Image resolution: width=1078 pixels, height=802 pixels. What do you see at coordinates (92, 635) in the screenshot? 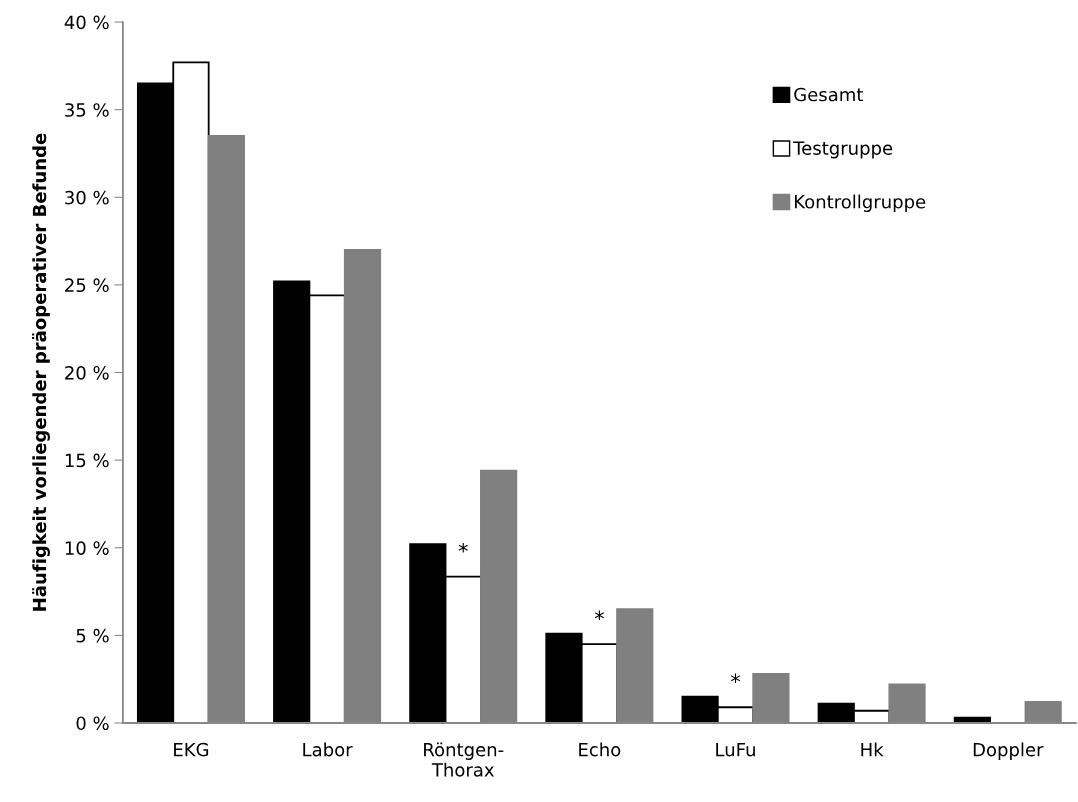
I see `y-tick-label: 5 %` at bounding box center [92, 635].